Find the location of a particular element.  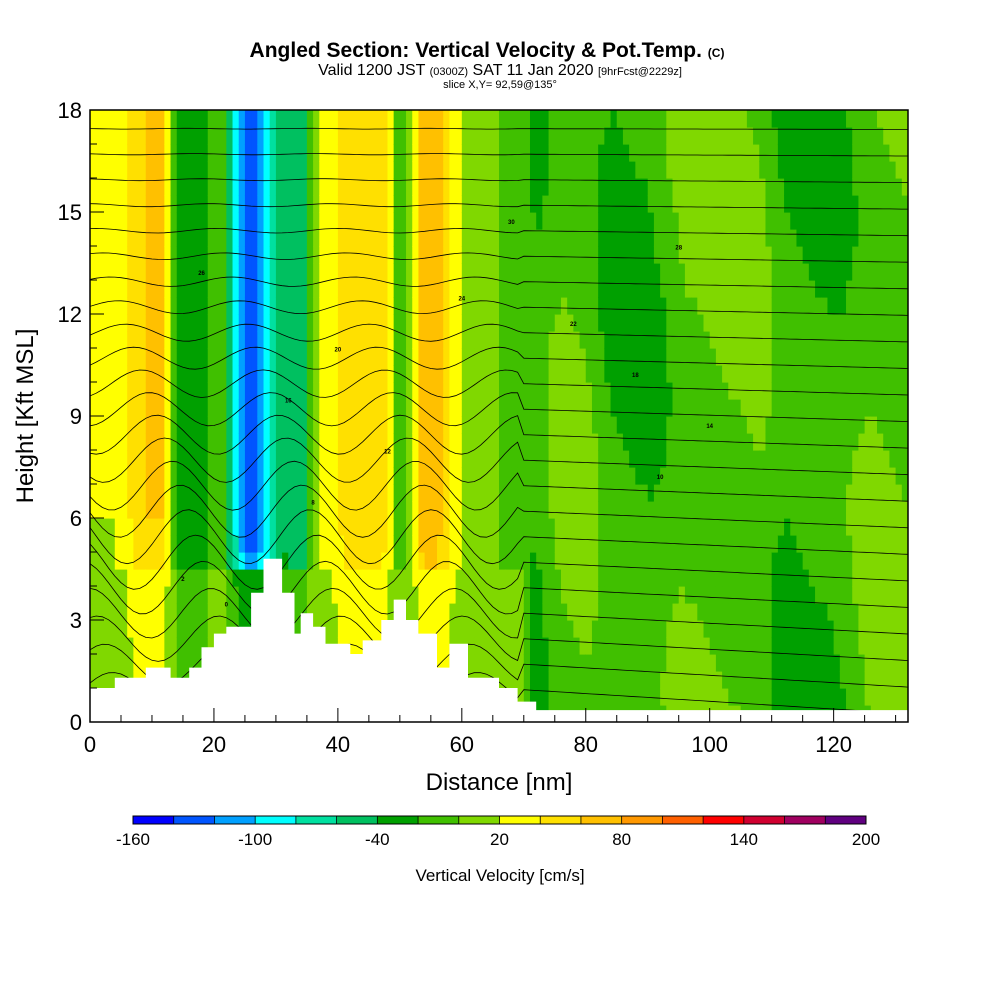

velocity-cell-2075 is located at coordinates (447, 323).